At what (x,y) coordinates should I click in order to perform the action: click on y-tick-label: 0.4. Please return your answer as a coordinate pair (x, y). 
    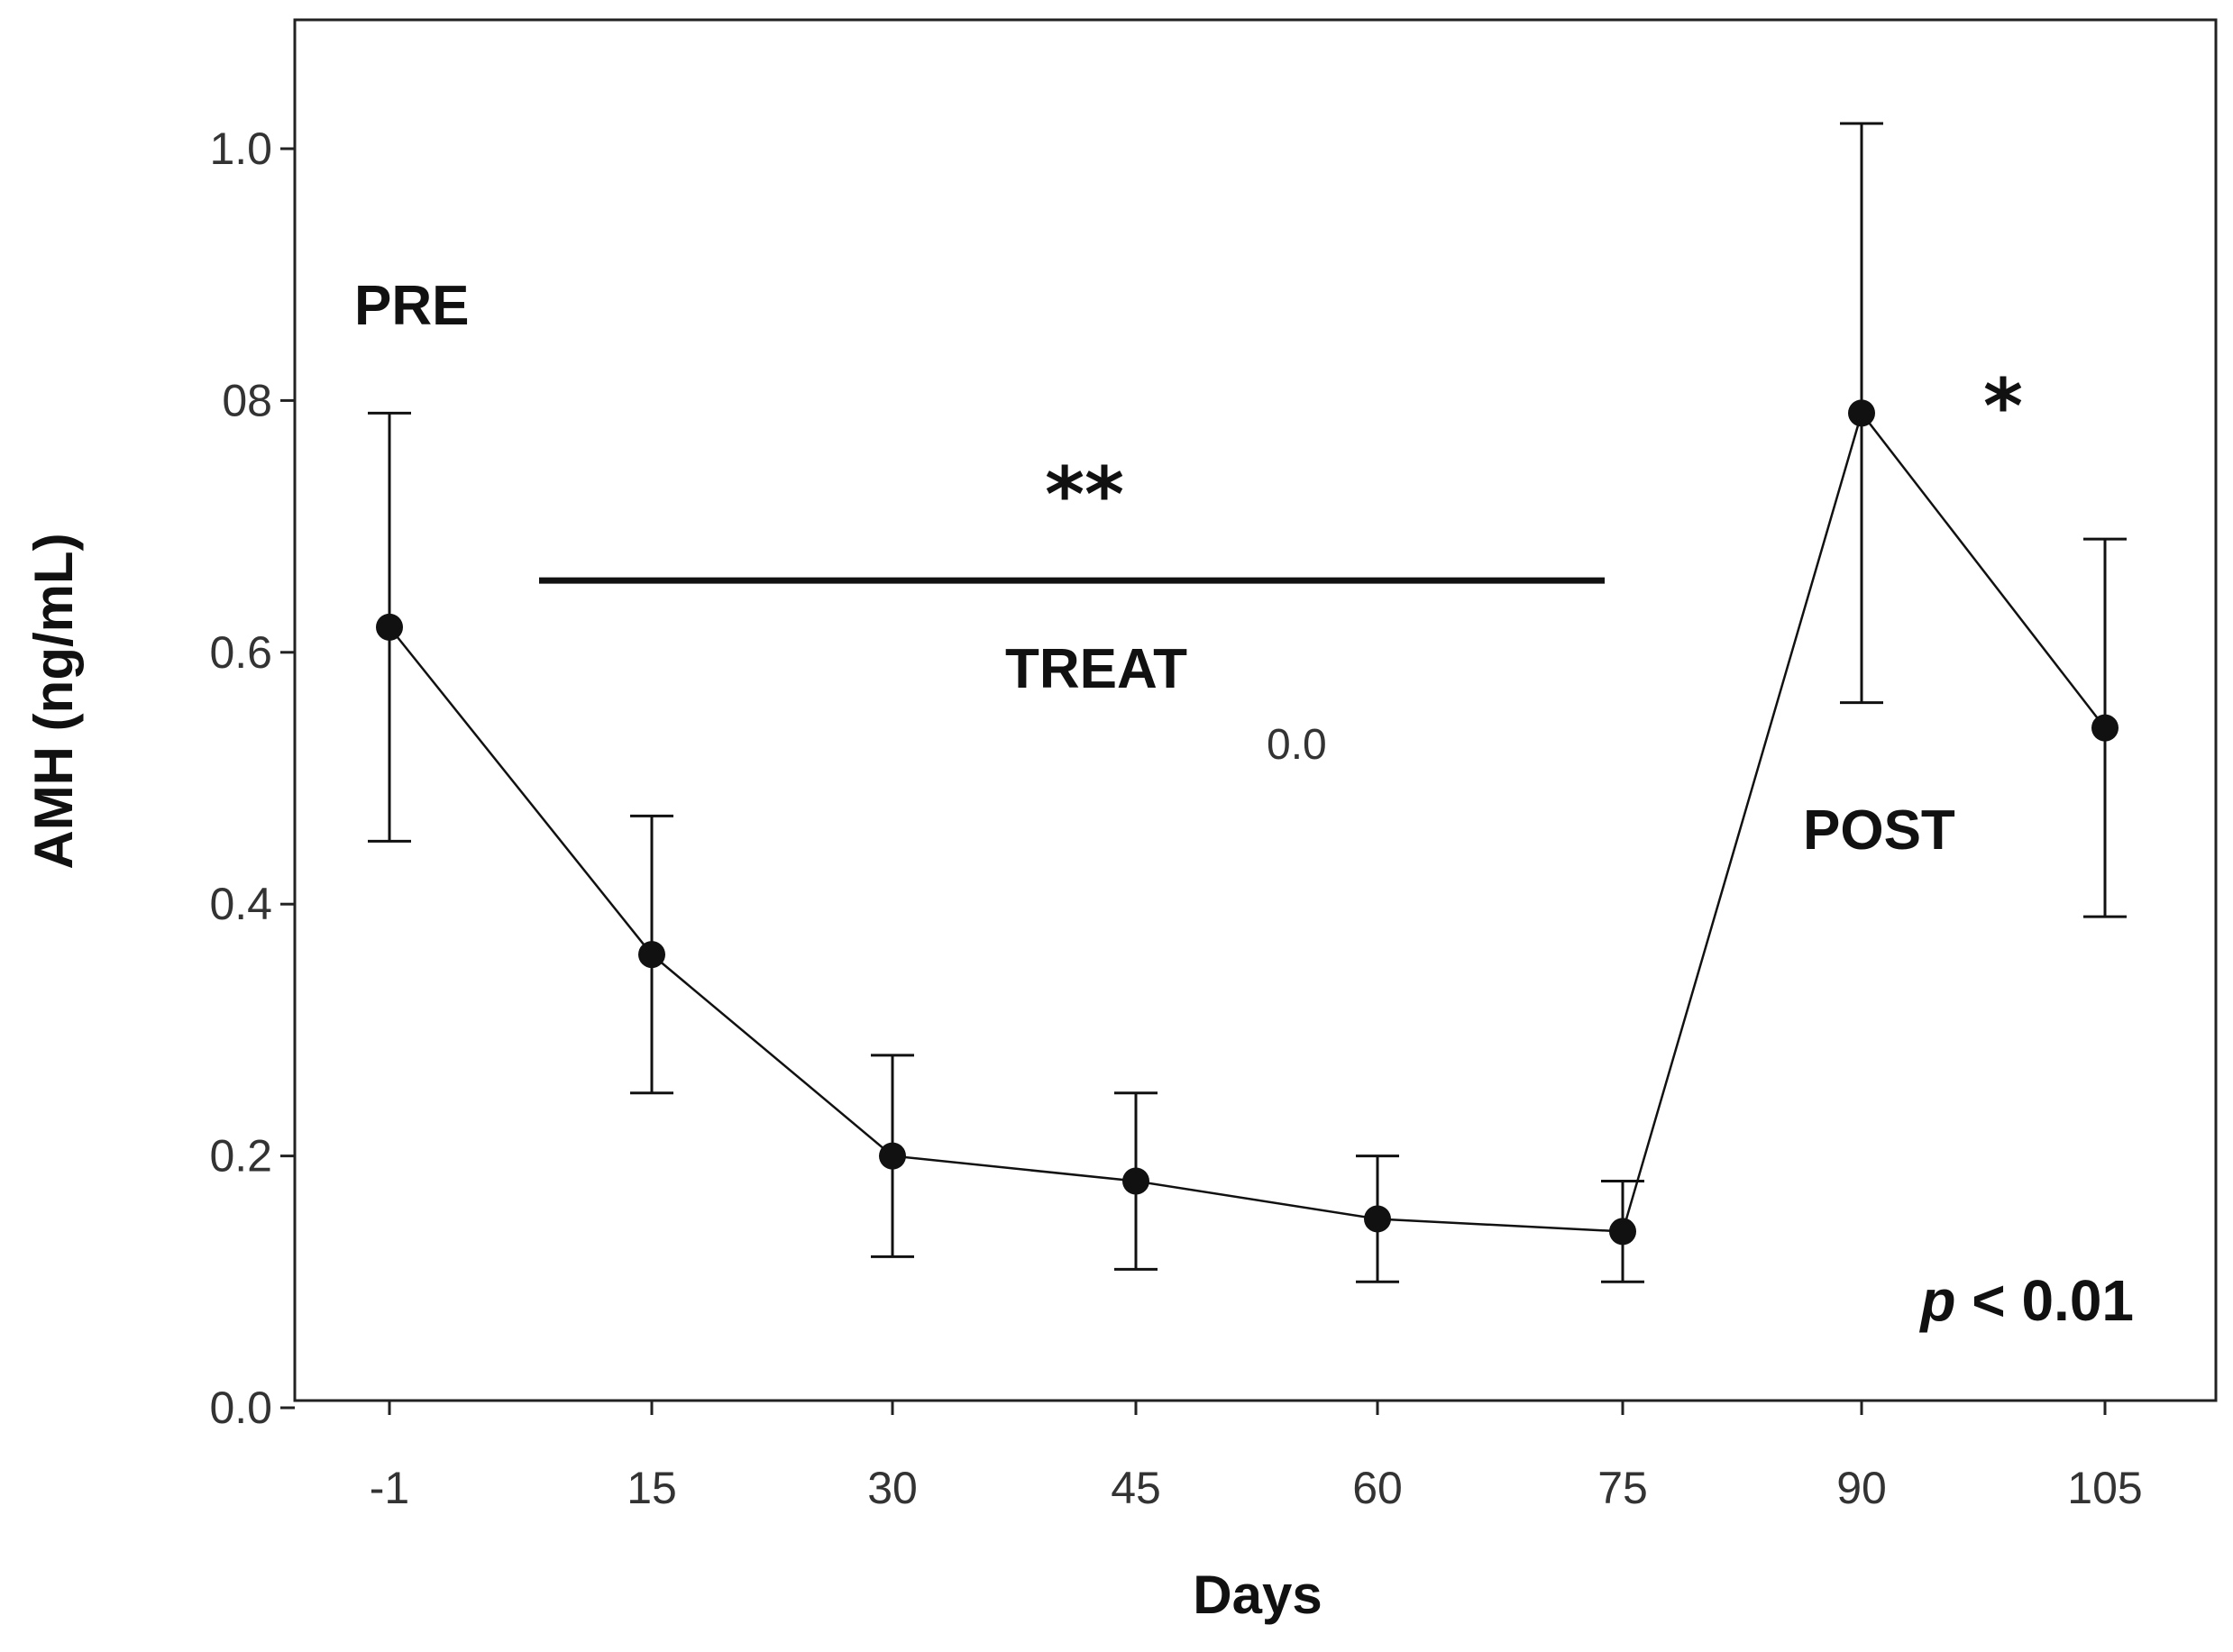
    Looking at the image, I should click on (240, 904).